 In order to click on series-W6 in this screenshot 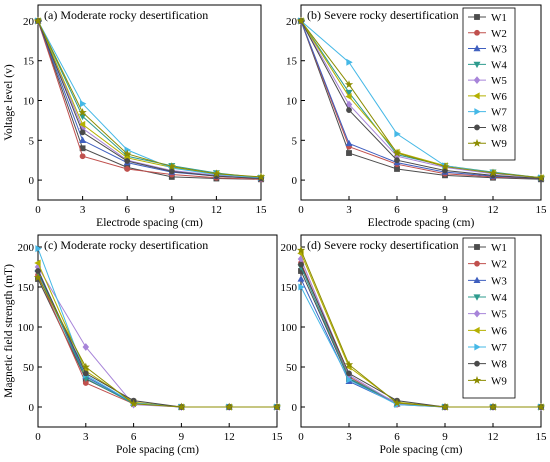, I will do `click(157, 335)`.